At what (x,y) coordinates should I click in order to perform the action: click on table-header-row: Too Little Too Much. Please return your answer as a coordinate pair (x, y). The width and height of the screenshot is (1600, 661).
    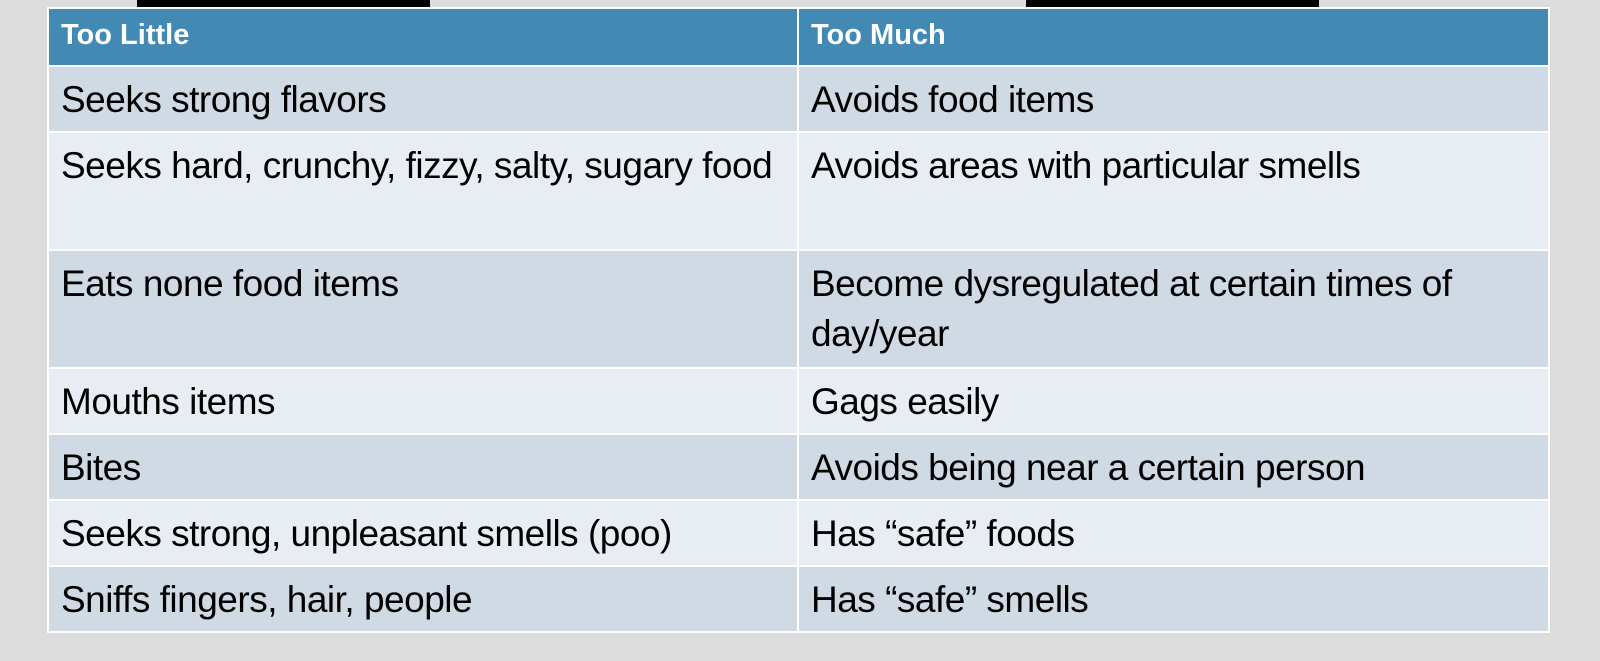
    Looking at the image, I should click on (798, 37).